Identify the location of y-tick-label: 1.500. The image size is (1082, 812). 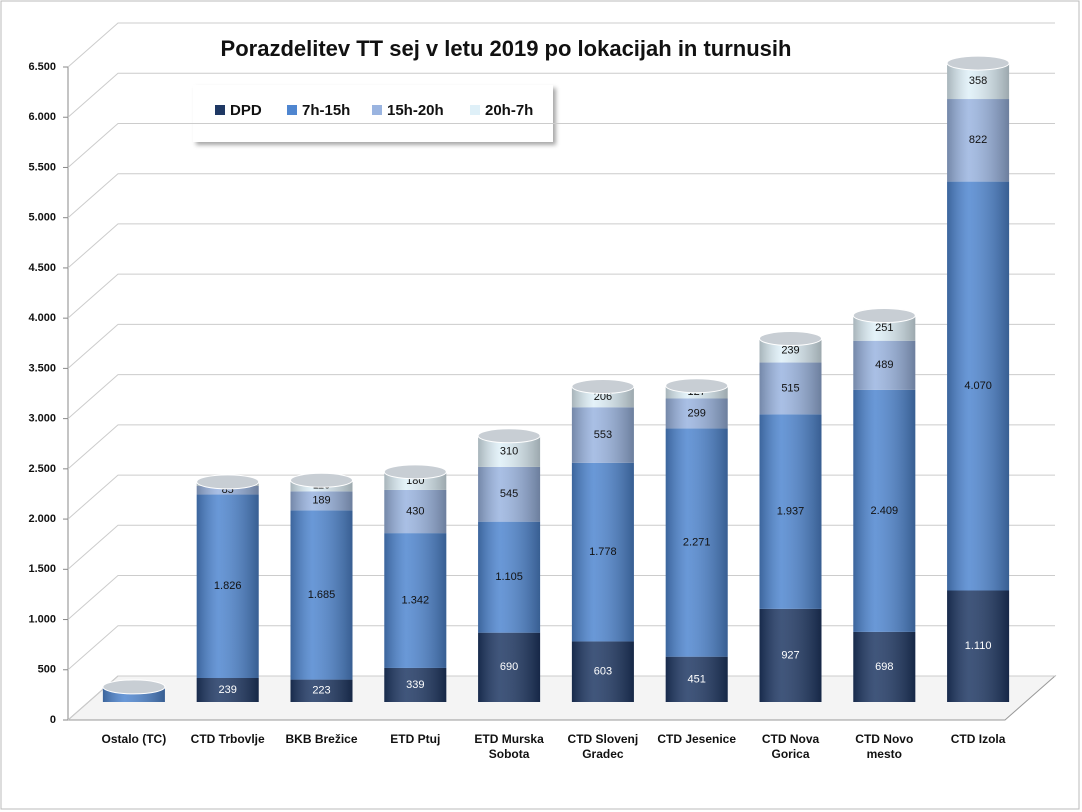
(42, 569).